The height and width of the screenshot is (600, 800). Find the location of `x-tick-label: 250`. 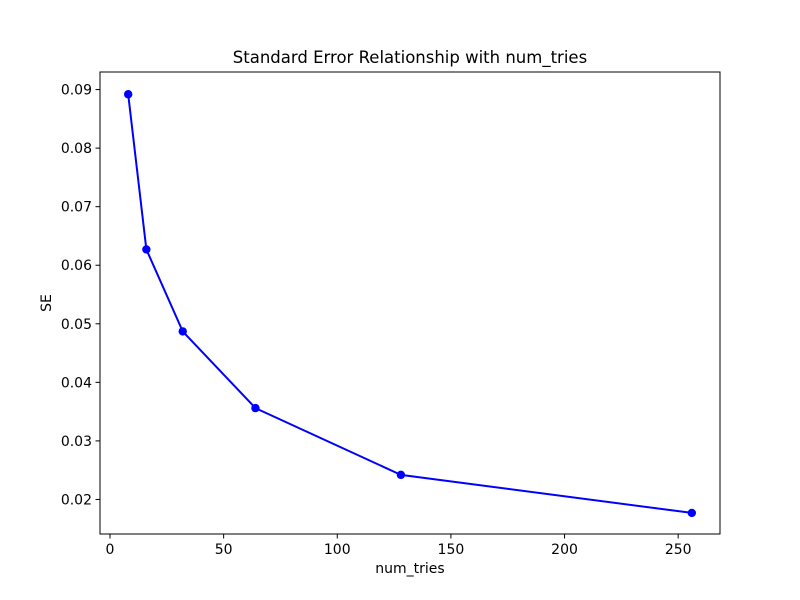

x-tick-label: 250 is located at coordinates (678, 550).